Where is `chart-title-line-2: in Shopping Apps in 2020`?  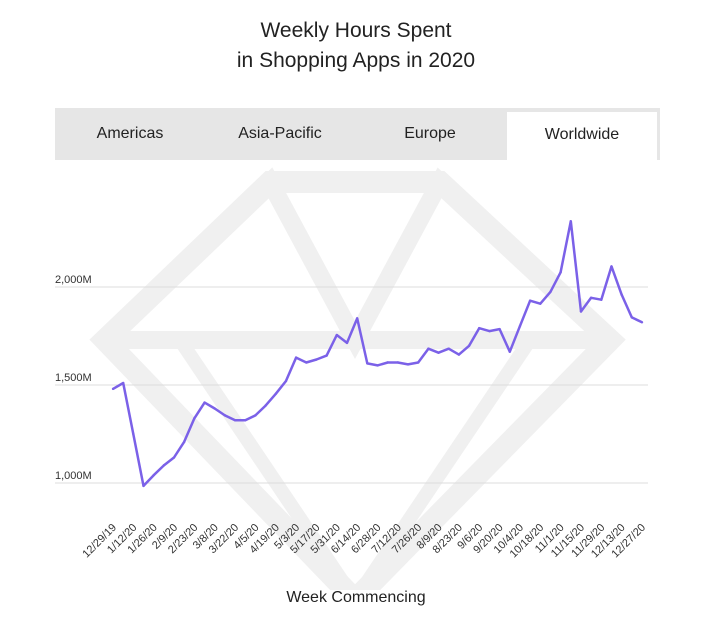
chart-title-line-2: in Shopping Apps in 2020 is located at coordinates (356, 60).